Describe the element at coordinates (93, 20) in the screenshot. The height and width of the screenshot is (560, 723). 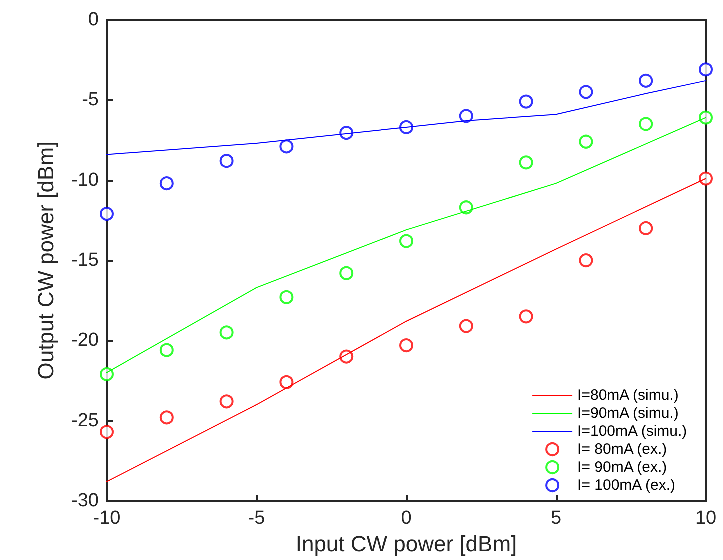
I see `y-tick-label: 0` at that location.